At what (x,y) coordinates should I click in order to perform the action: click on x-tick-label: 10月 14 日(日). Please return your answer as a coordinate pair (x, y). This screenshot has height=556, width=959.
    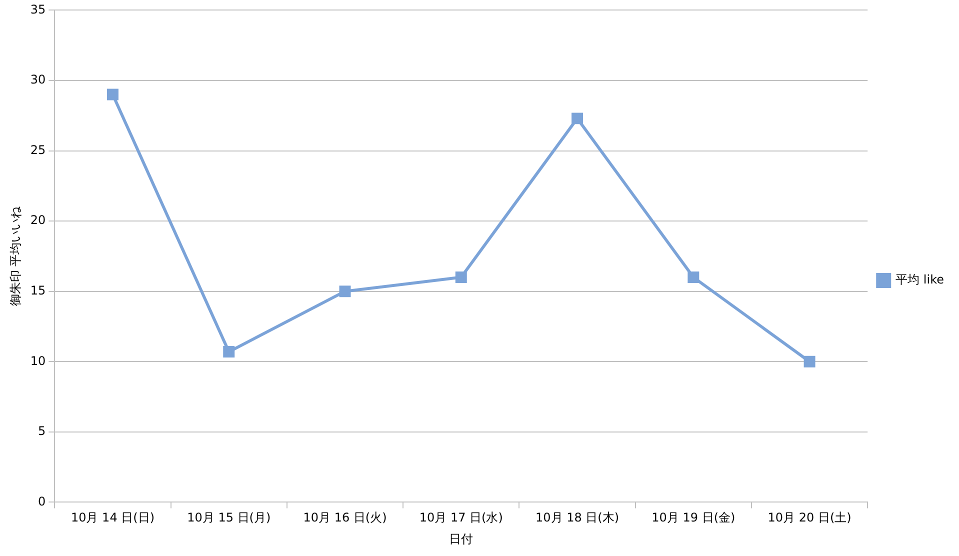
    Looking at the image, I should click on (112, 517).